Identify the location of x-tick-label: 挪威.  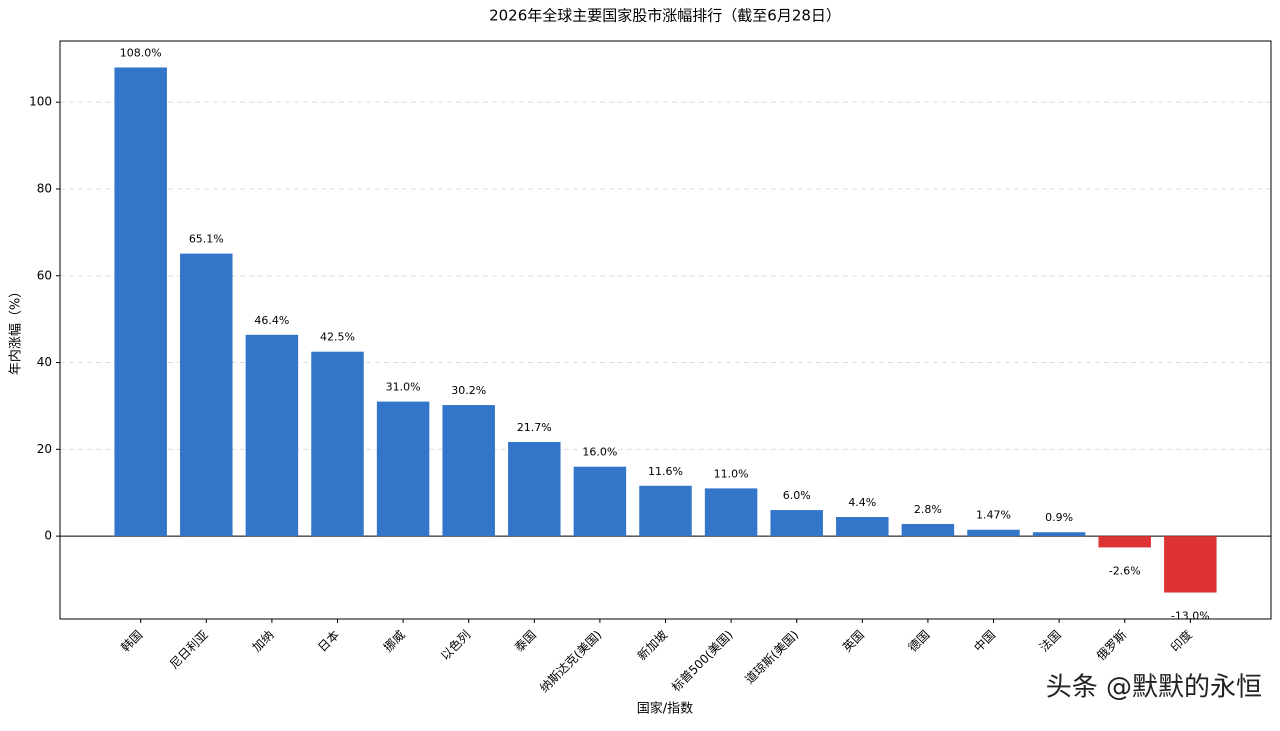
(394, 641).